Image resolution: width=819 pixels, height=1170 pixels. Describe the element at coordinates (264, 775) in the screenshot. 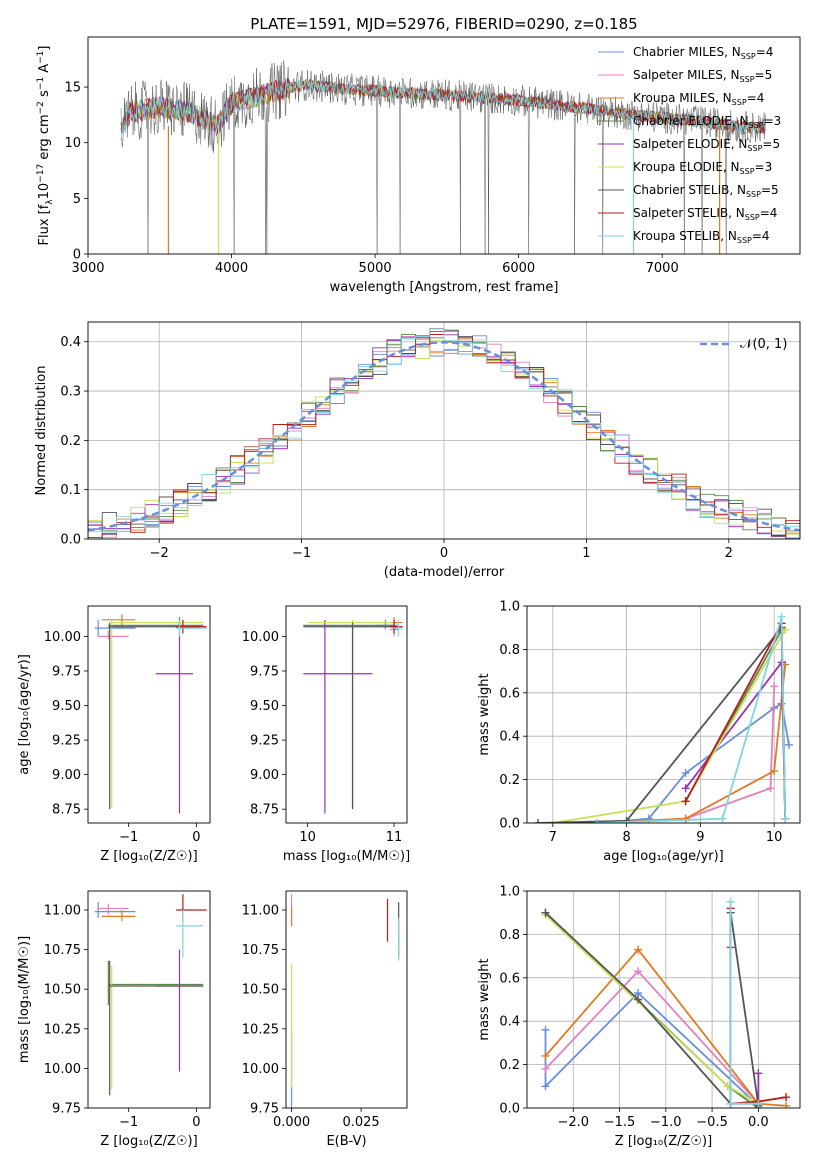

I see `y-tick-label: 9.00` at that location.